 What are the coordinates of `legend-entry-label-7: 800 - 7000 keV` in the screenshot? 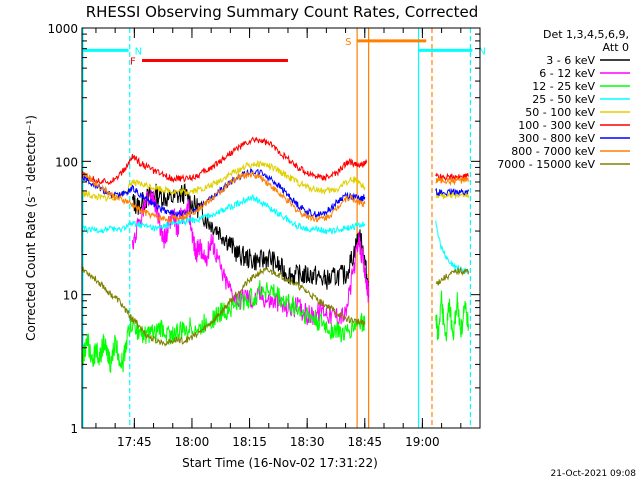 It's located at (553, 151).